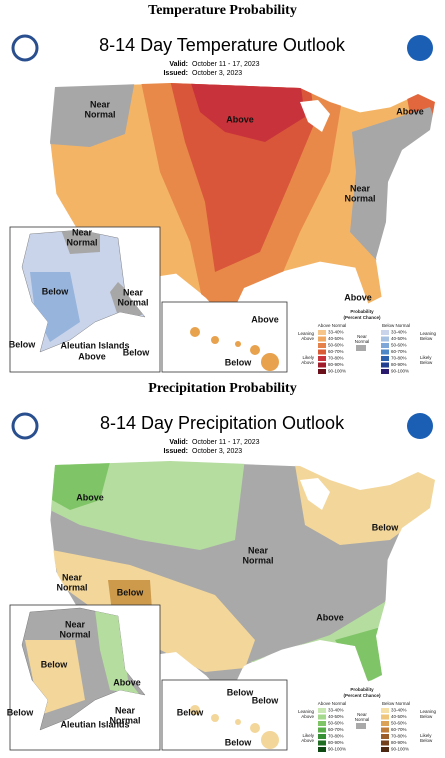 Image resolution: width=445 pixels, height=758 pixels. I want to click on great-lakes, so click(315, 116).